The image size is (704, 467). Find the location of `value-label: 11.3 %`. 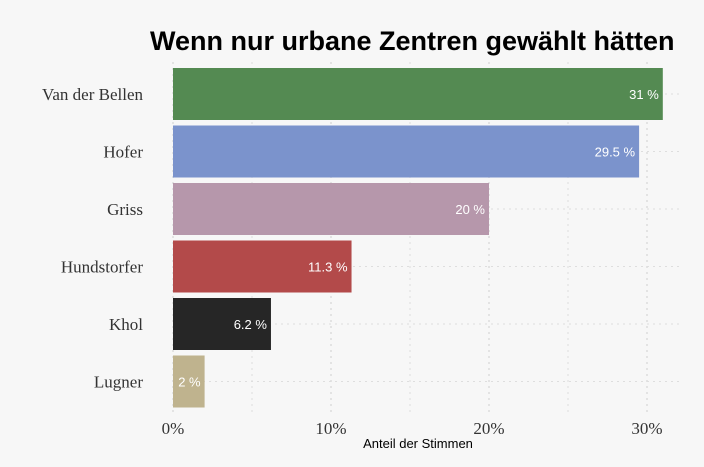

value-label: 11.3 % is located at coordinates (328, 267).